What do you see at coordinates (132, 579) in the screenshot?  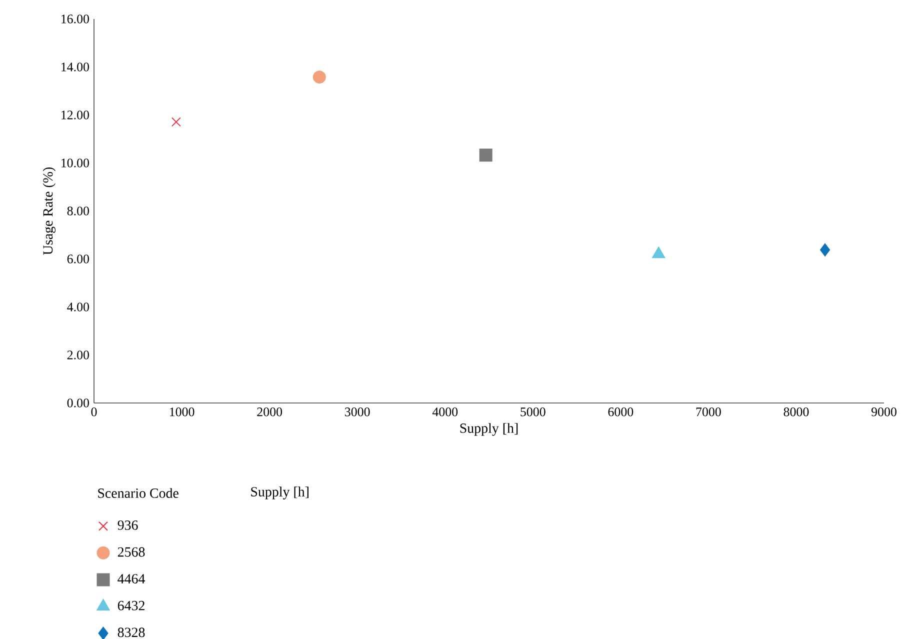 I see `legend-label: 4464` at bounding box center [132, 579].